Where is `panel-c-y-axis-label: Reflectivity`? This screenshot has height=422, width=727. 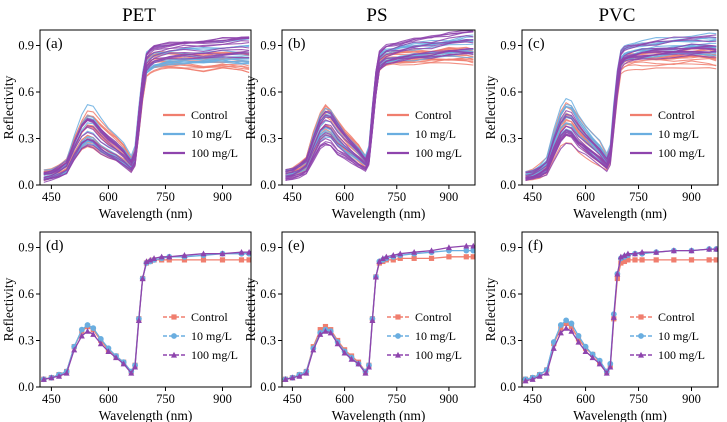 panel-c-y-axis-label: Reflectivity is located at coordinates (490, 107).